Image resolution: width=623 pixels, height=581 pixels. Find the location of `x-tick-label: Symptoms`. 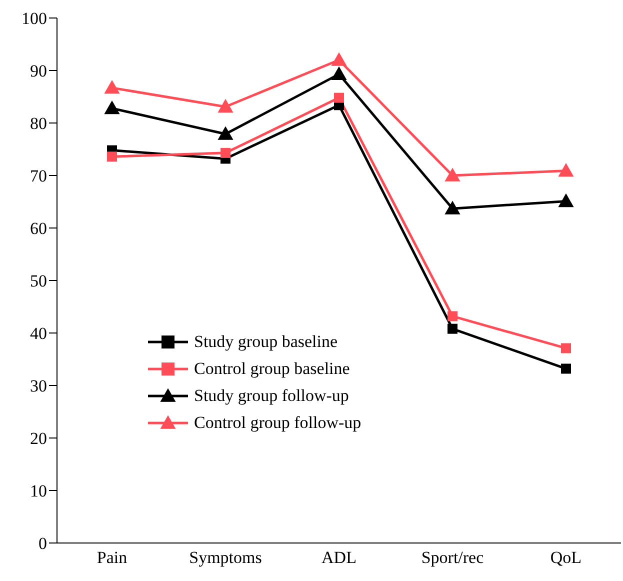

x-tick-label: Symptoms is located at coordinates (225, 558).